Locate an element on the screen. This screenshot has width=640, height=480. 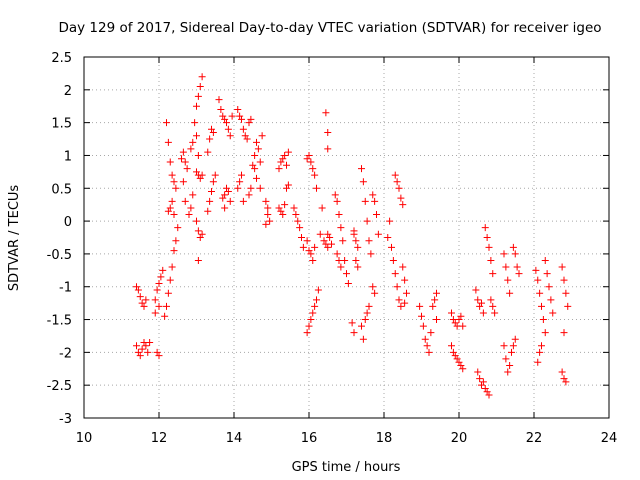
y-tick-label: 2 is located at coordinates (68, 91).